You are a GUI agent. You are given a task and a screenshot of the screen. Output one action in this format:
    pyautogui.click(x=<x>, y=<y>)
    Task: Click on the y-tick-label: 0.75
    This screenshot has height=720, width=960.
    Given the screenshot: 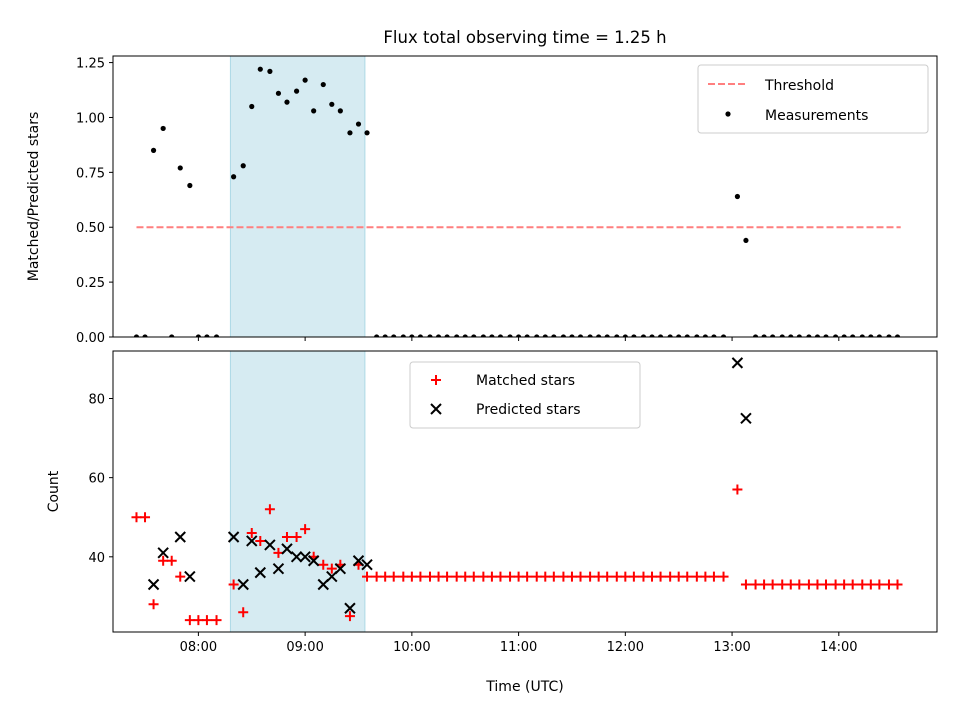 What is the action you would take?
    pyautogui.click(x=90, y=173)
    